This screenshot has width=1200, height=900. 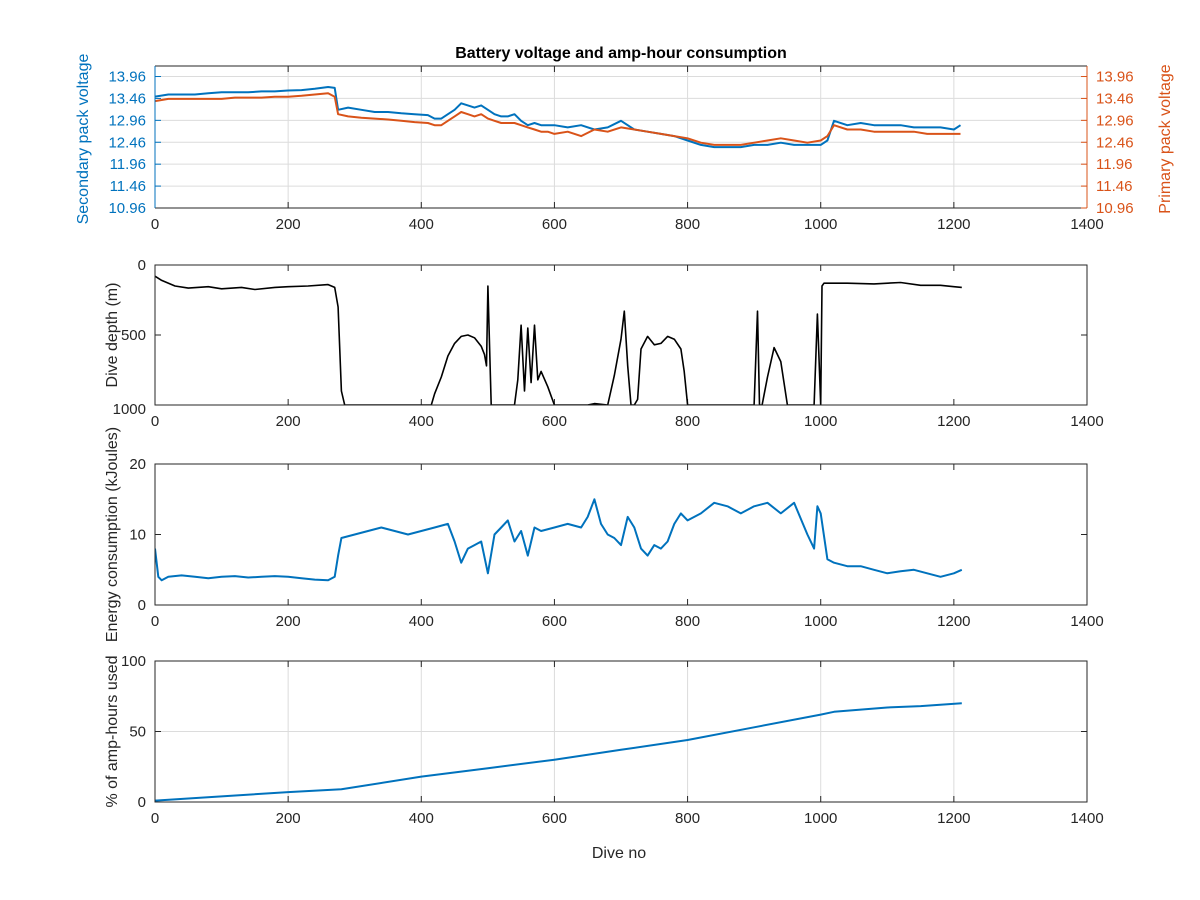 I want to click on y-tick-label: 11.96, so click(x=128, y=164).